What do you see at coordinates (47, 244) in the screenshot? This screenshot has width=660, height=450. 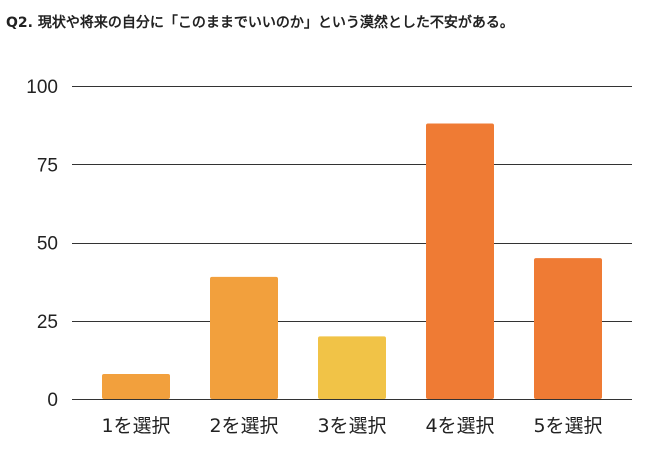 I see `y-tick-label-50: 50` at bounding box center [47, 244].